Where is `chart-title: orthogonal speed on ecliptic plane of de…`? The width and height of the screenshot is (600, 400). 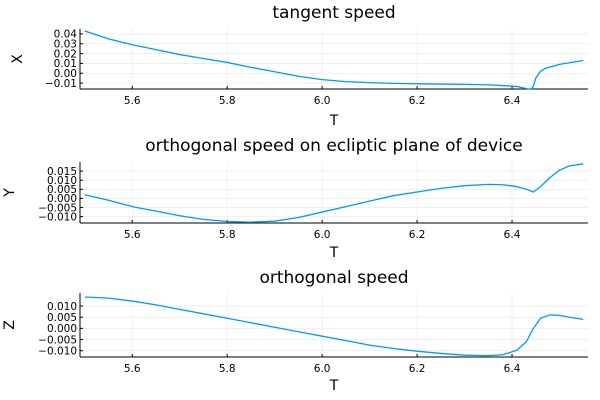 chart-title: orthogonal speed on ecliptic plane of de… is located at coordinates (333, 146).